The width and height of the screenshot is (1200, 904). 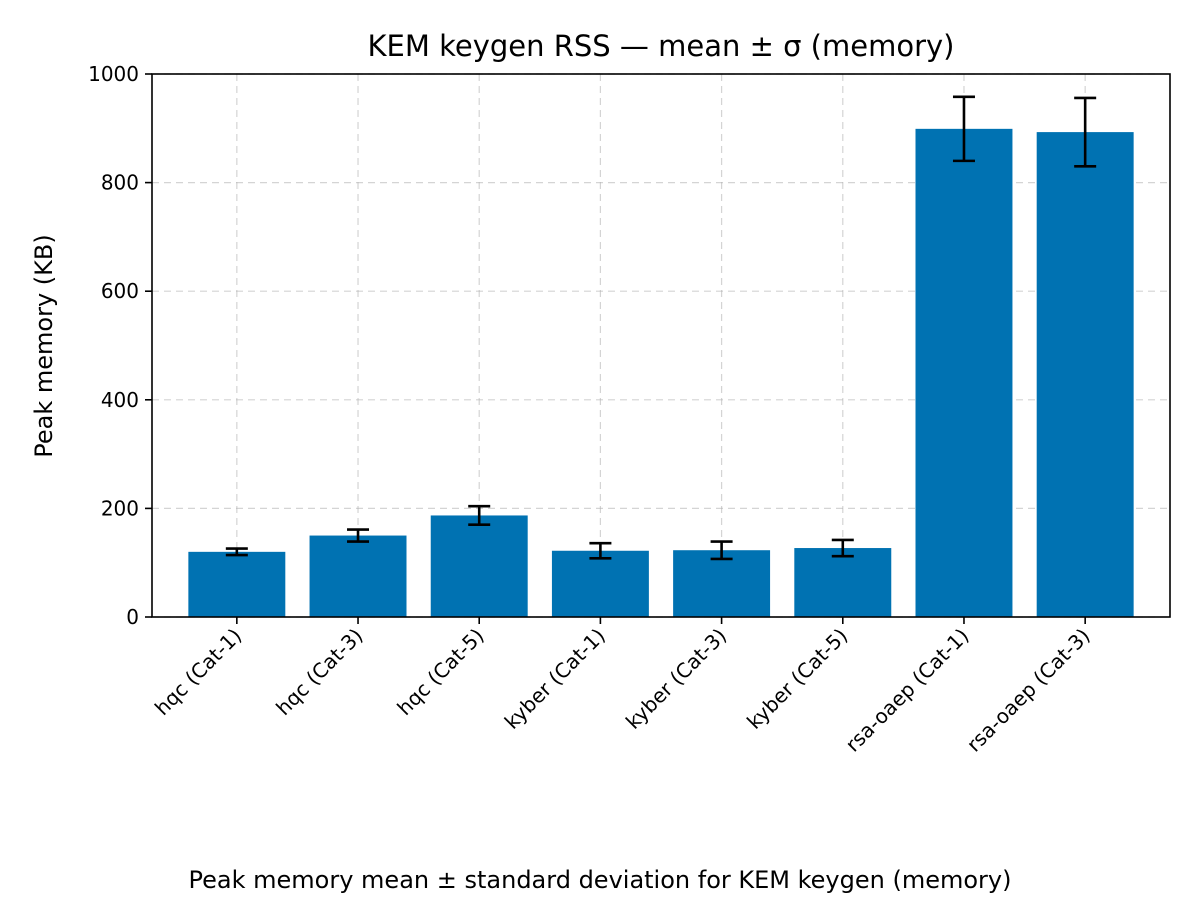 What do you see at coordinates (440, 672) in the screenshot?
I see `x-tick-label: hqc (Cat-5)` at bounding box center [440, 672].